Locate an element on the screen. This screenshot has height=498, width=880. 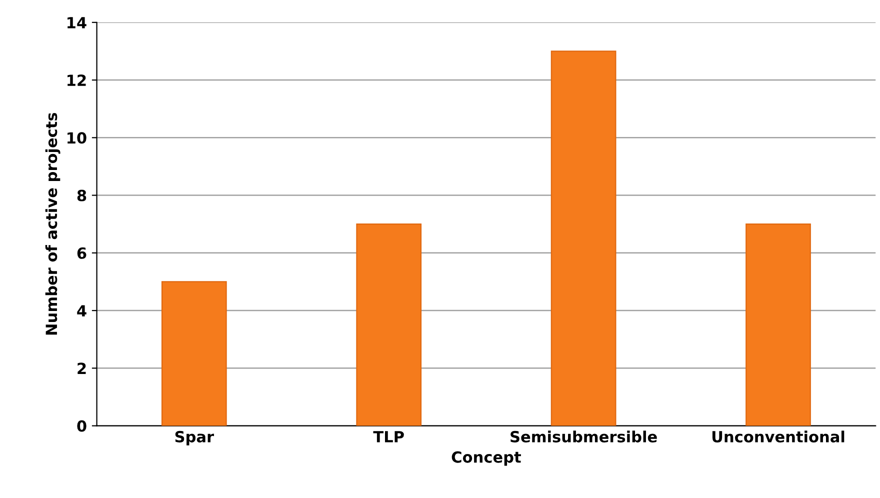
x-tick-label: TLP is located at coordinates (388, 436).